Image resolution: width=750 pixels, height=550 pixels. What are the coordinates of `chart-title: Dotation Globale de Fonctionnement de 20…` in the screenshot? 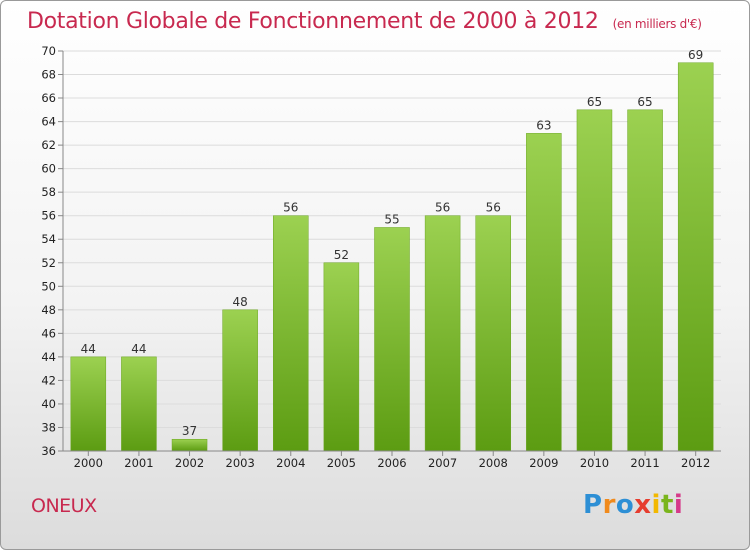 It's located at (313, 21).